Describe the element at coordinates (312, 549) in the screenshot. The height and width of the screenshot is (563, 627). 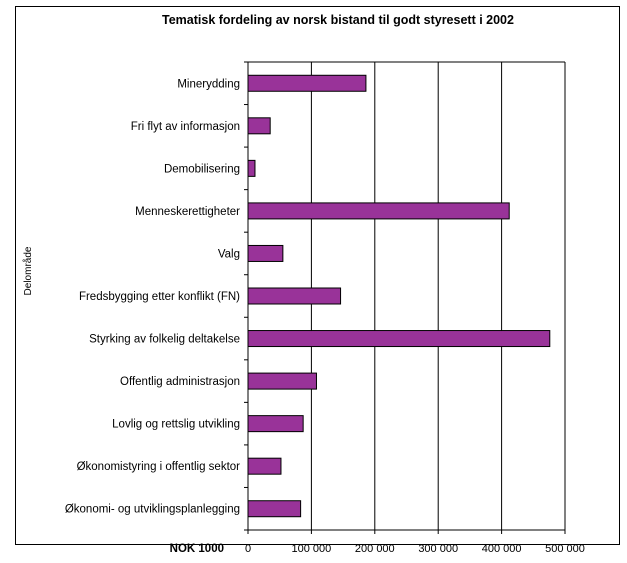
I see `x-tick-label: 100 000` at that location.